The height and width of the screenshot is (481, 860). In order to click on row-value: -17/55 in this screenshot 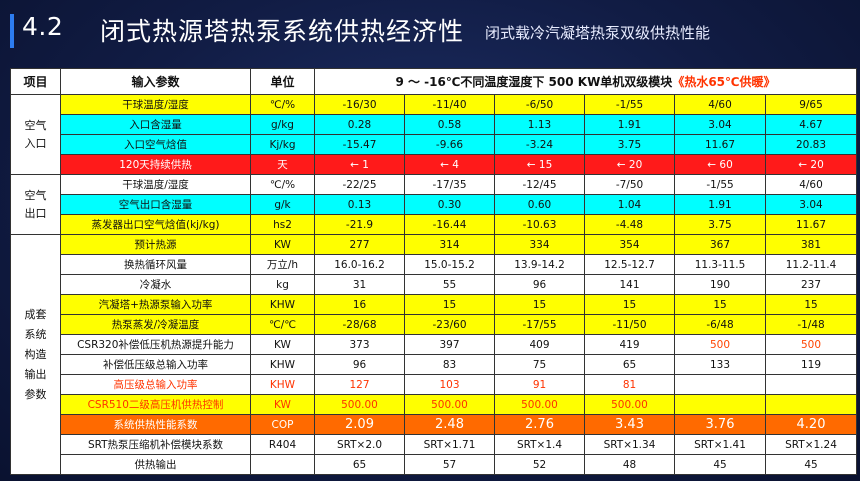, I will do `click(539, 324)`.